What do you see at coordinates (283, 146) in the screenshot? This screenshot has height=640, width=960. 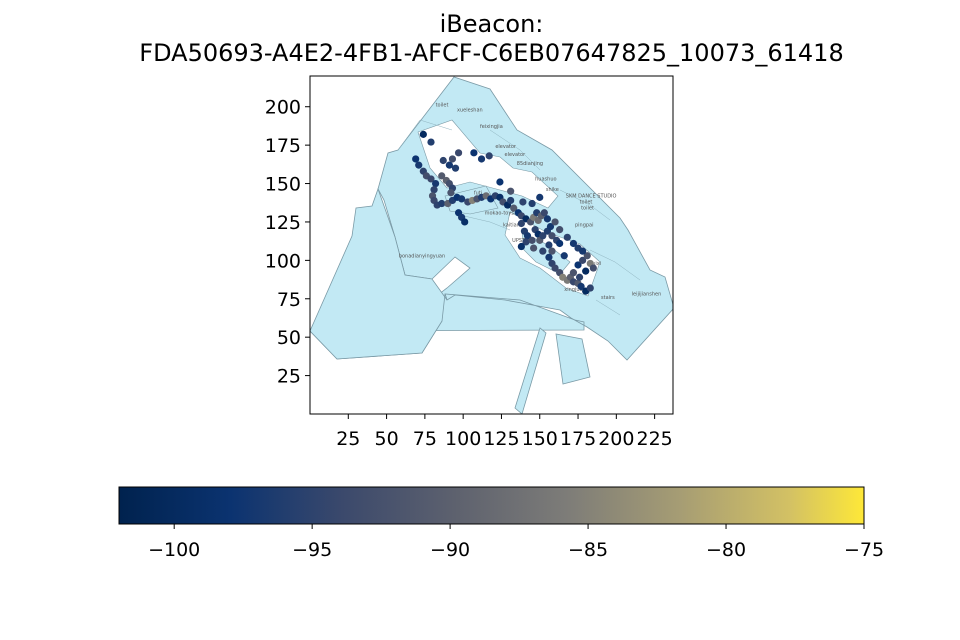 I see `y-tick-label: 175` at bounding box center [283, 146].